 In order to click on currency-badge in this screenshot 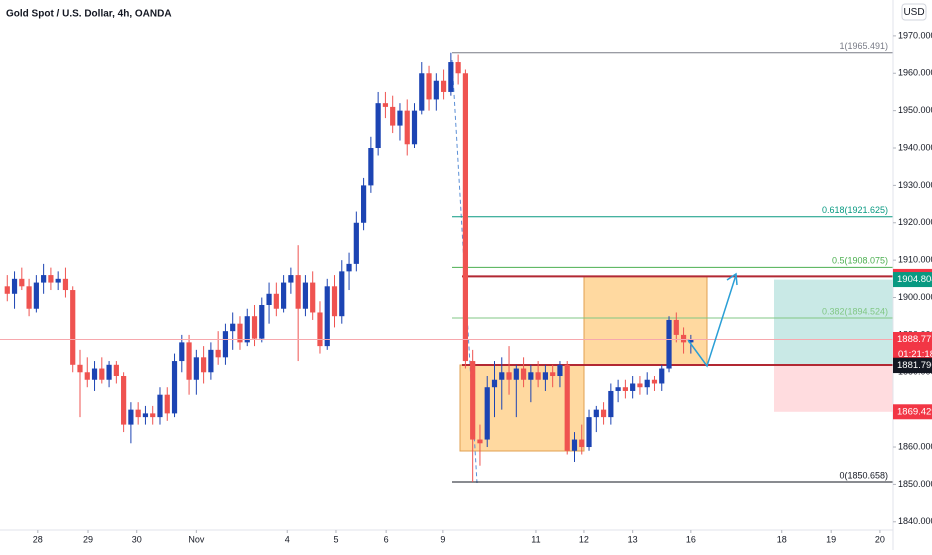, I will do `click(914, 12)`.